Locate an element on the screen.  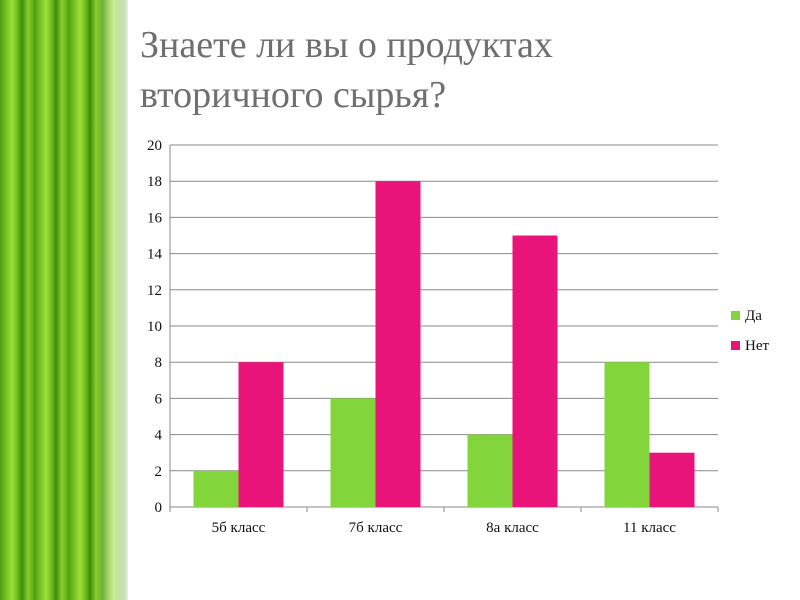
y-tick-label: 0 is located at coordinates (159, 508).